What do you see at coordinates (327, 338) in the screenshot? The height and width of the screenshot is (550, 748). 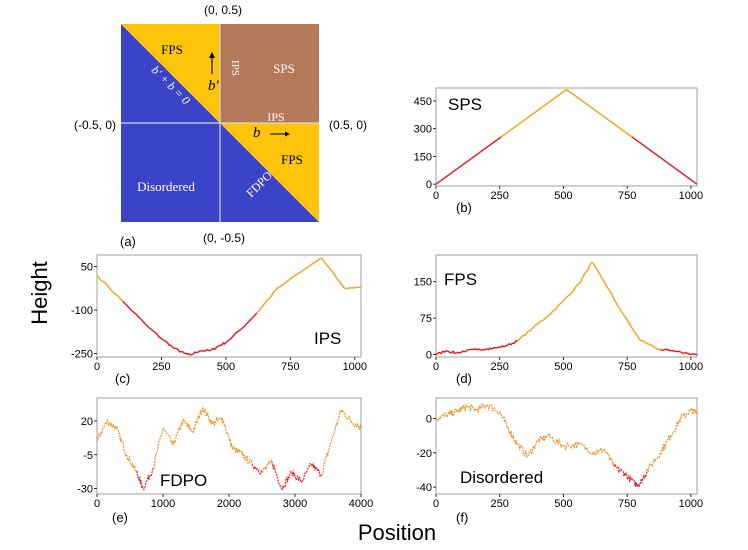 I see `chart-title: IPS` at bounding box center [327, 338].